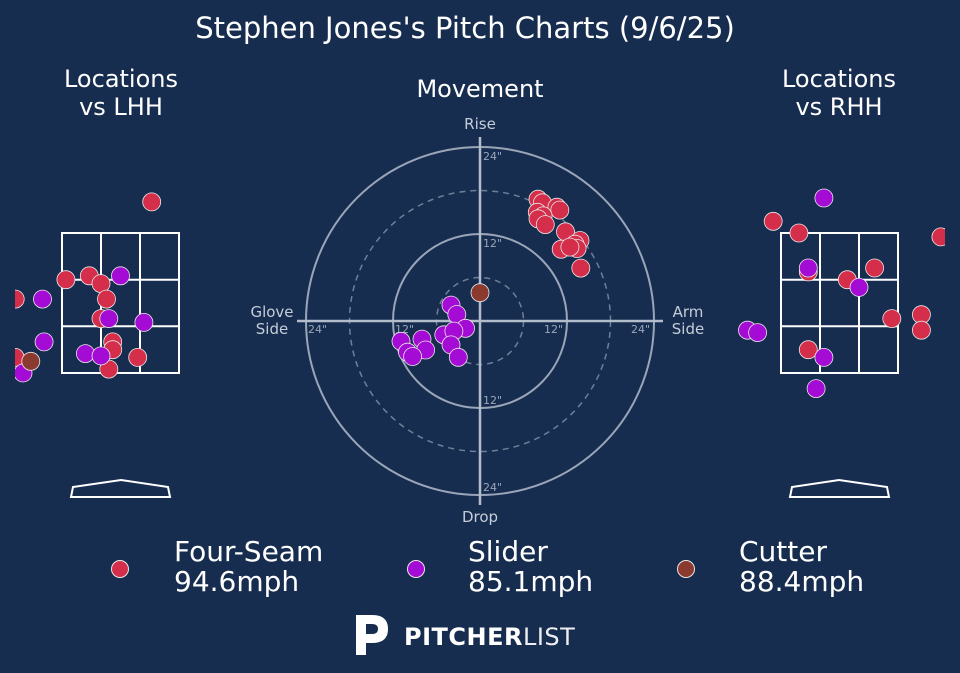  Describe the element at coordinates (839, 79) in the screenshot. I see `rhh-title-line1: Locations` at that location.